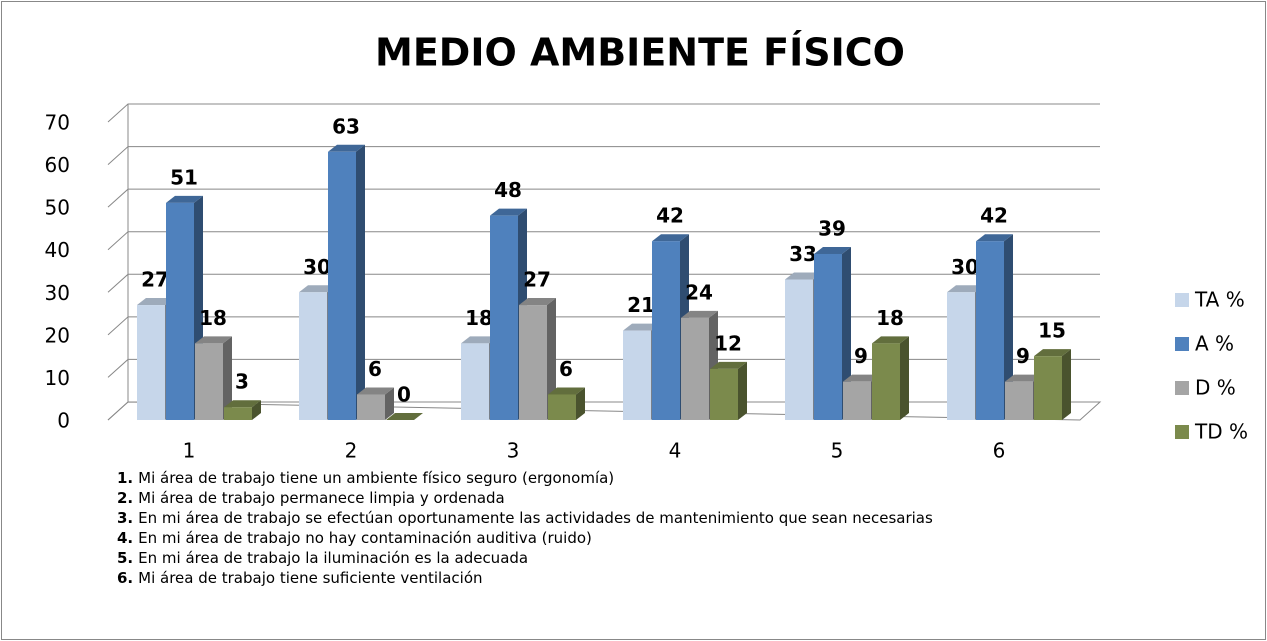 The height and width of the screenshot is (641, 1267). I want to click on y-tick-label: 40, so click(57, 250).